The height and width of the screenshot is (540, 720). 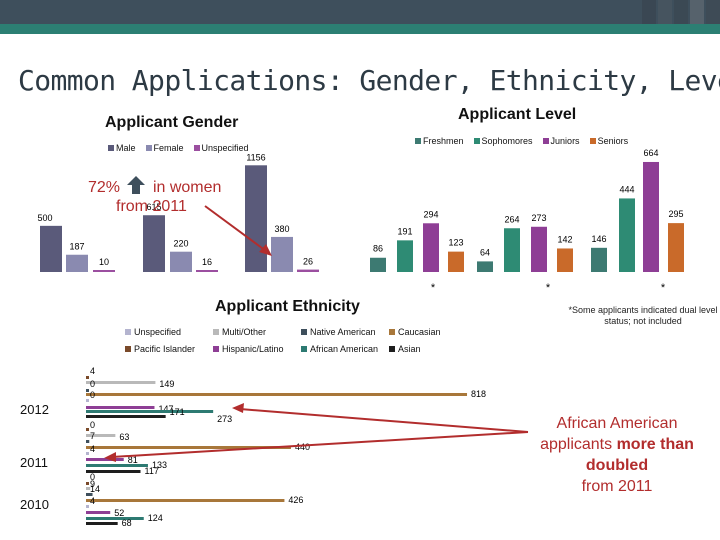 What do you see at coordinates (281, 229) in the screenshot?
I see `gender-bar-label-7: 380` at bounding box center [281, 229].